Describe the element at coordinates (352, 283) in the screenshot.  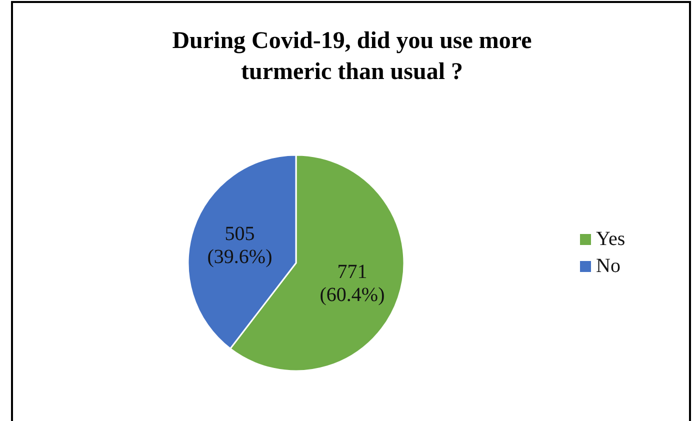
I see `data-label: 771 (60.4%)` at that location.